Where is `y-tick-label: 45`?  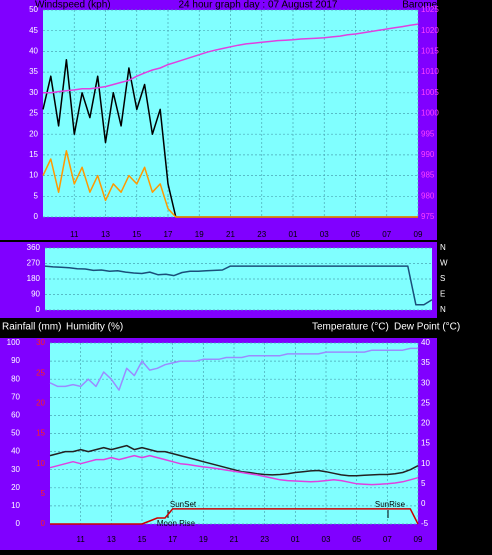 y-tick-label: 45 is located at coordinates (33, 30).